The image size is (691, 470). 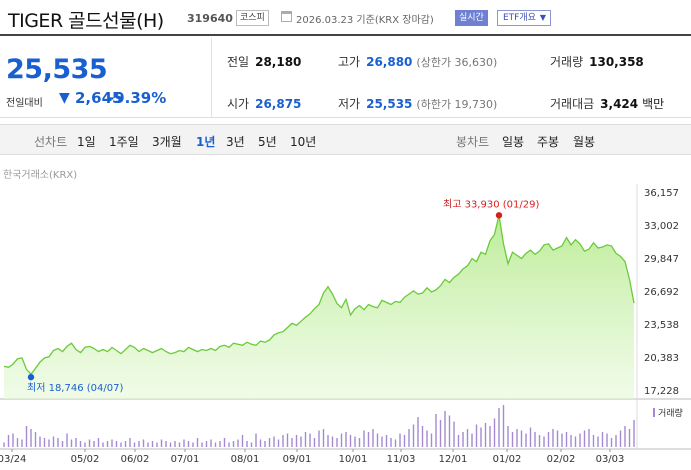 I want to click on stock-code: 319640, so click(x=210, y=18).